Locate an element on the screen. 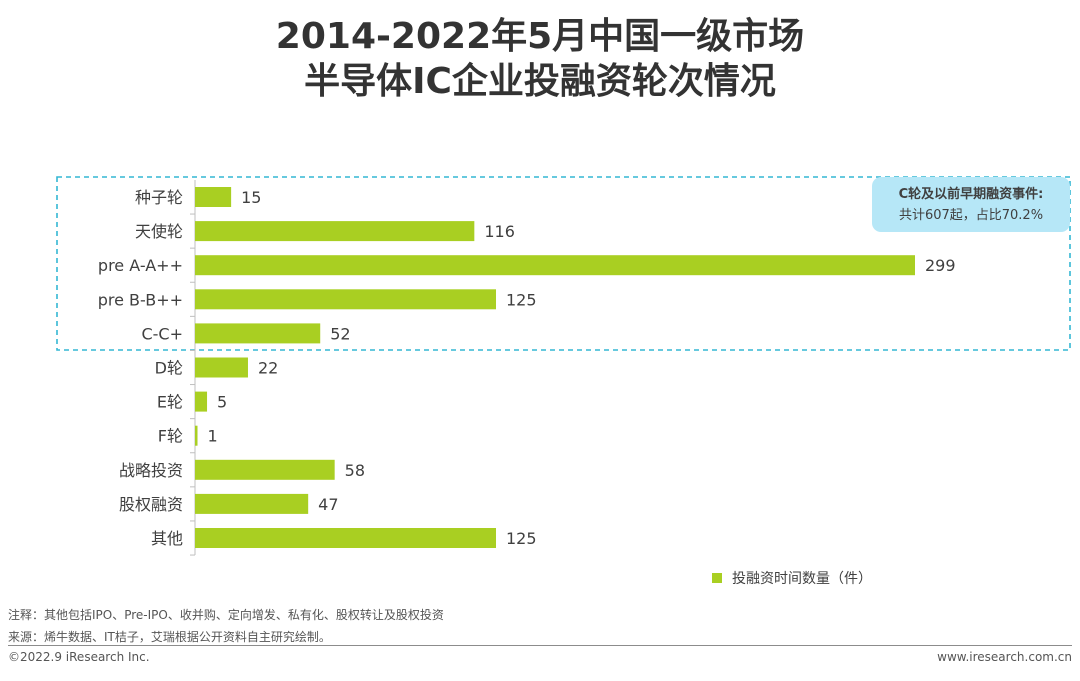 This screenshot has height=681, width=1080. bar-value-label: 47 is located at coordinates (328, 504).